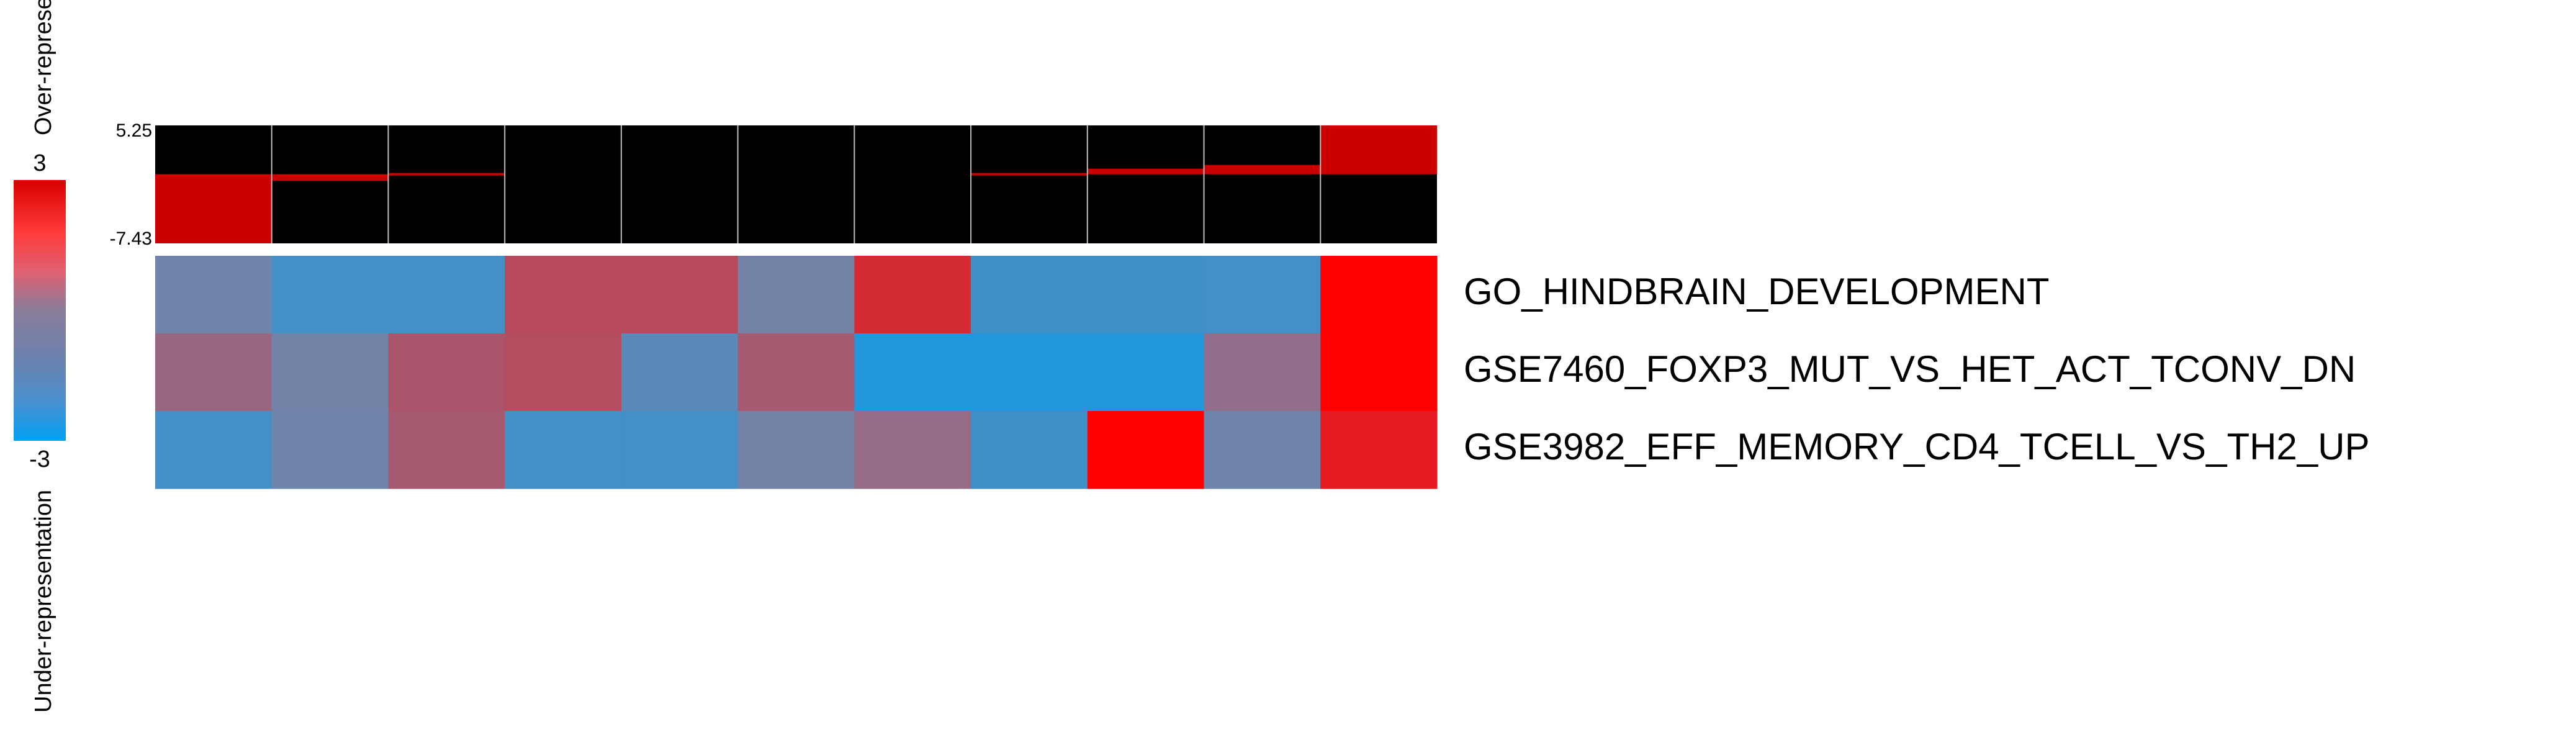 The height and width of the screenshot is (745, 2576). I want to click on under-representation-label: Under-representation, so click(43, 601).